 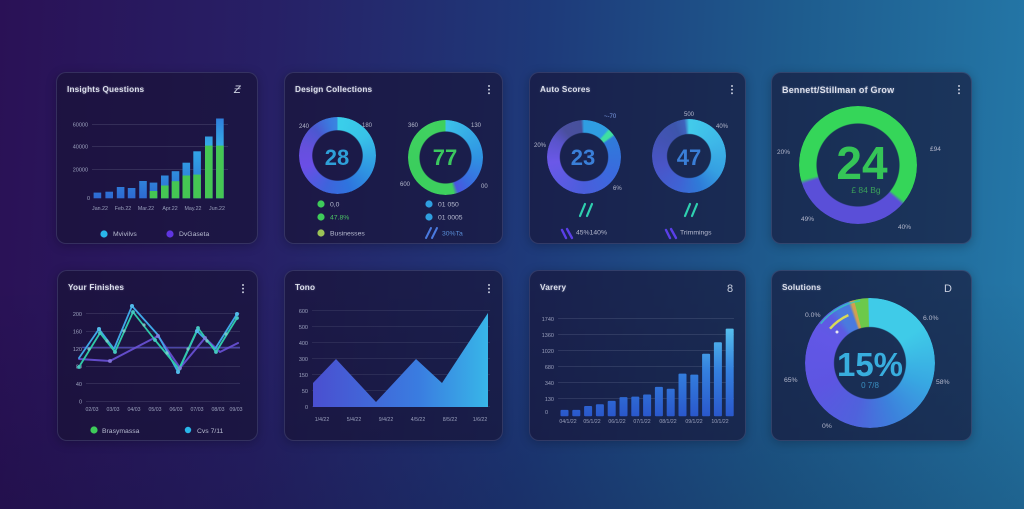 What do you see at coordinates (80, 148) in the screenshot?
I see `svg-text: 40000` at bounding box center [80, 148].